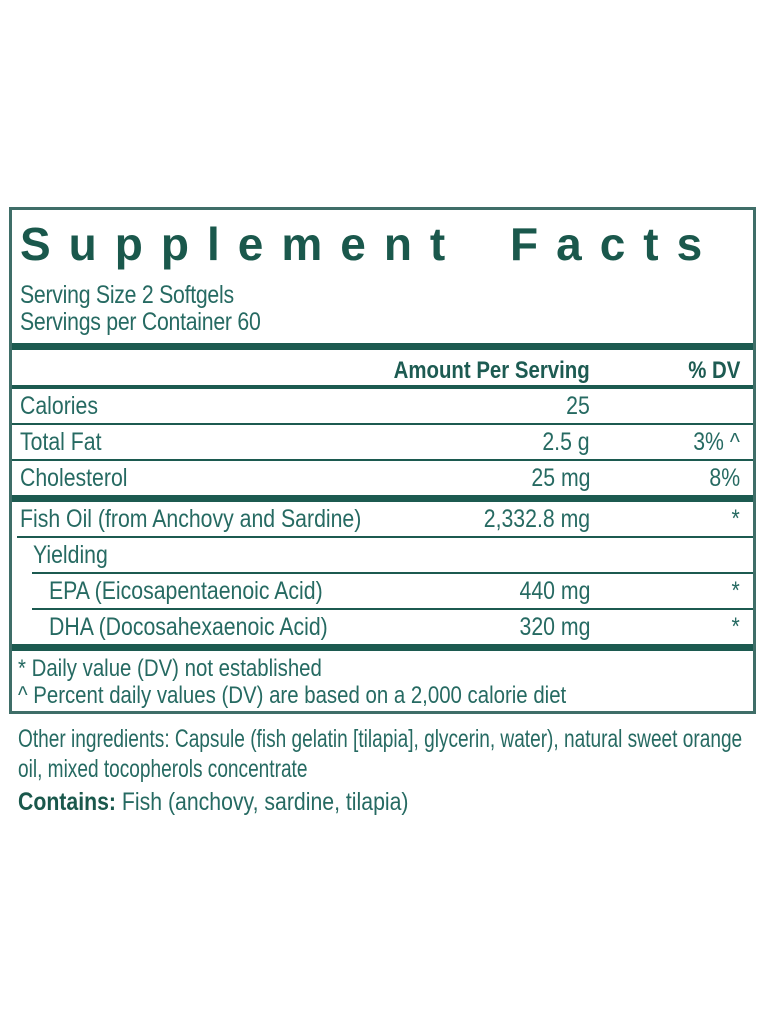 This screenshot has height=1024, width=768. I want to click on footnote-dv-not-established: * Daily value (DV) not established, so click(170, 668).